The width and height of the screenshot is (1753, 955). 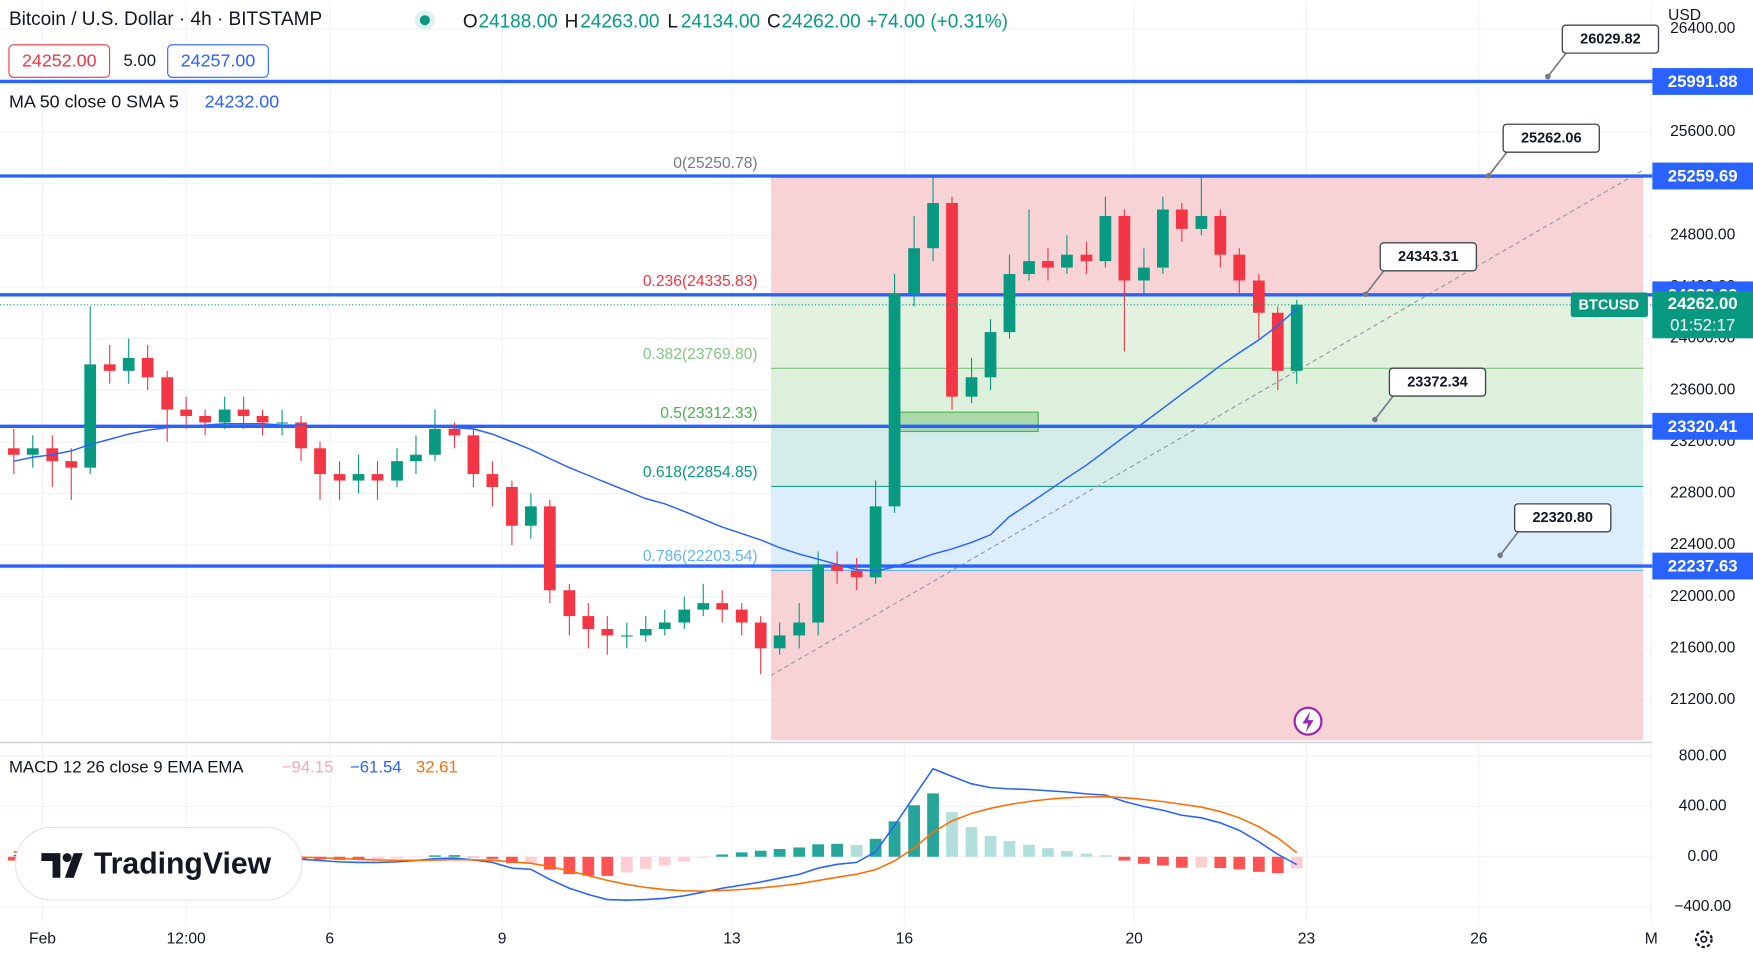 I want to click on x-tick-label: 6, so click(x=329, y=938).